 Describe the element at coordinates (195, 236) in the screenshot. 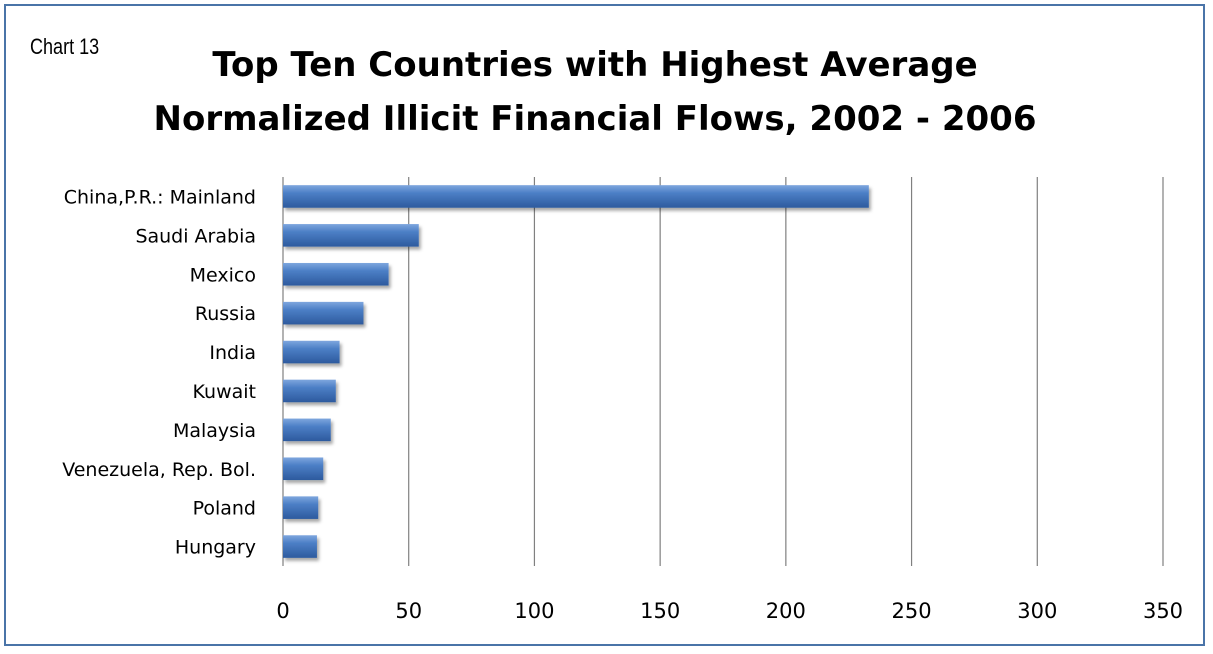

I see `category-label: Saudi Arabia` at that location.